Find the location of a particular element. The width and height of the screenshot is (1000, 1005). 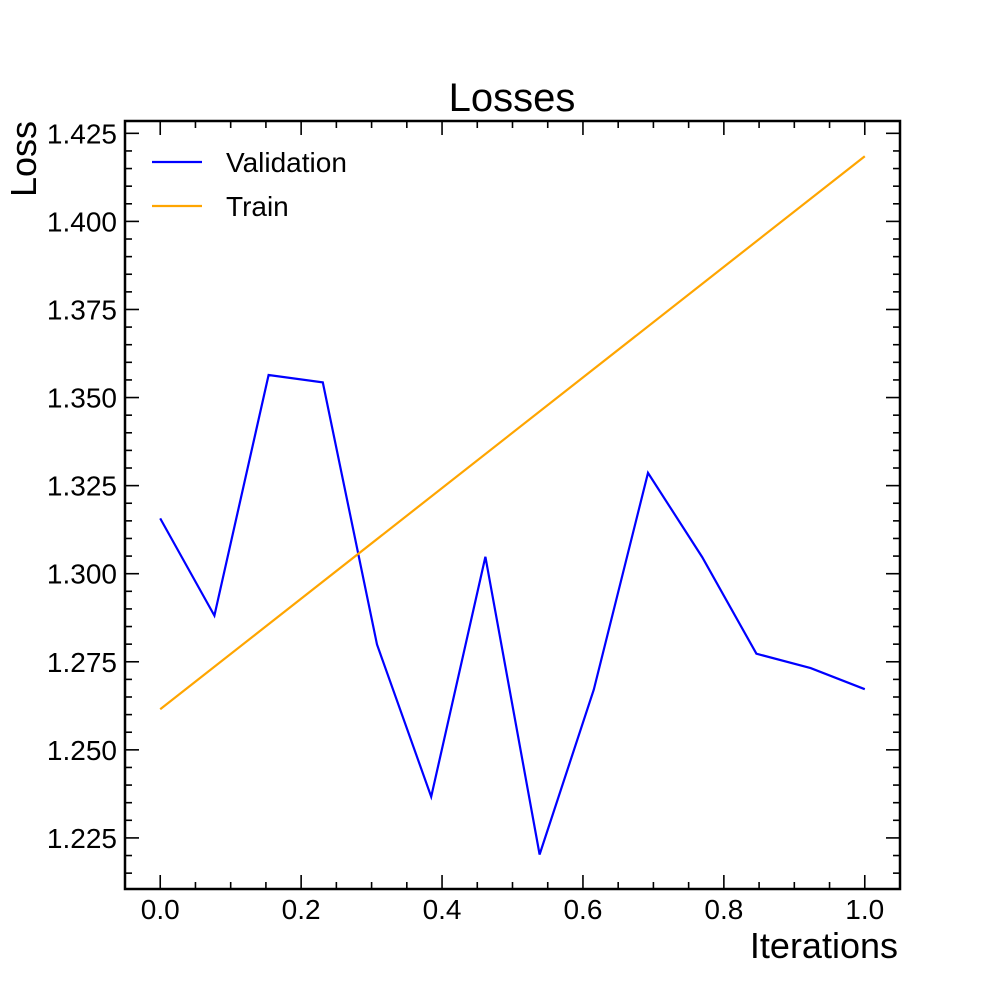

chart-title: Losses is located at coordinates (512, 98).